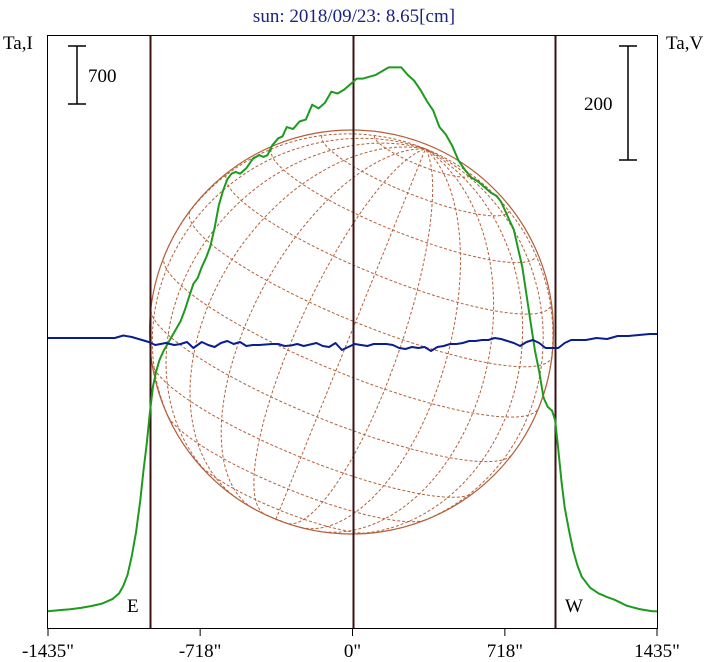 Image resolution: width=708 pixels, height=662 pixels. I want to click on x-axis: -1435" -718" 0" 718" 1435", so click(351, 645).